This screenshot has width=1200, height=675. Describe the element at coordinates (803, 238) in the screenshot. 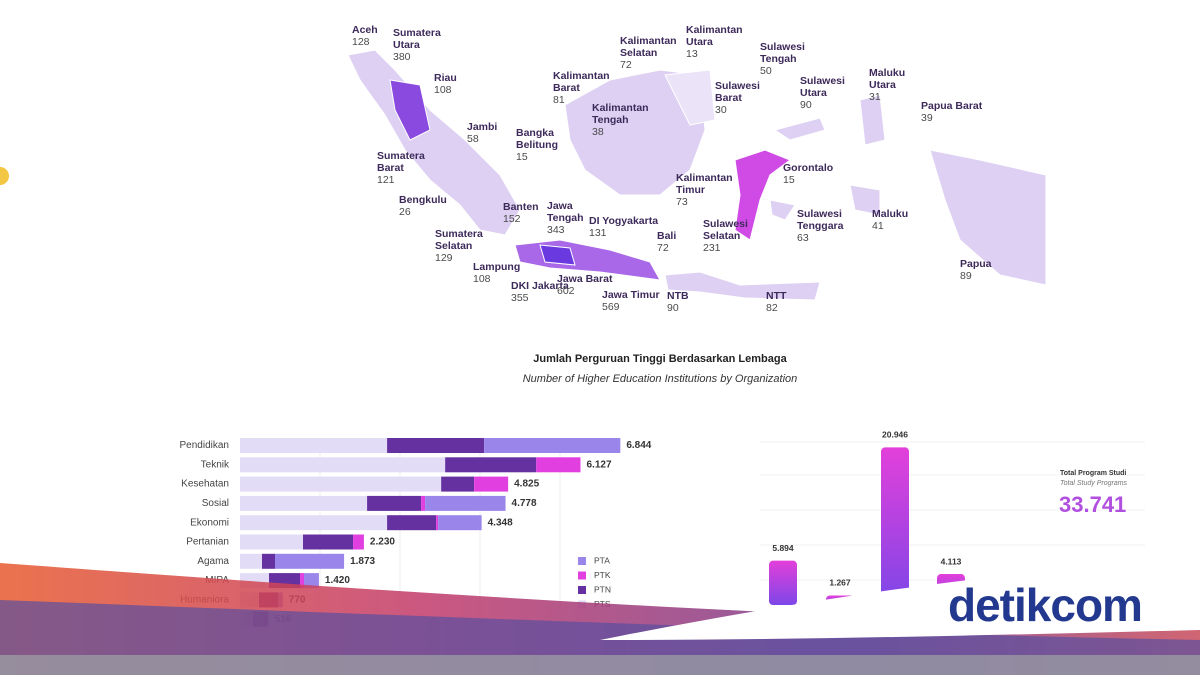

I see `province-value: 63` at that location.